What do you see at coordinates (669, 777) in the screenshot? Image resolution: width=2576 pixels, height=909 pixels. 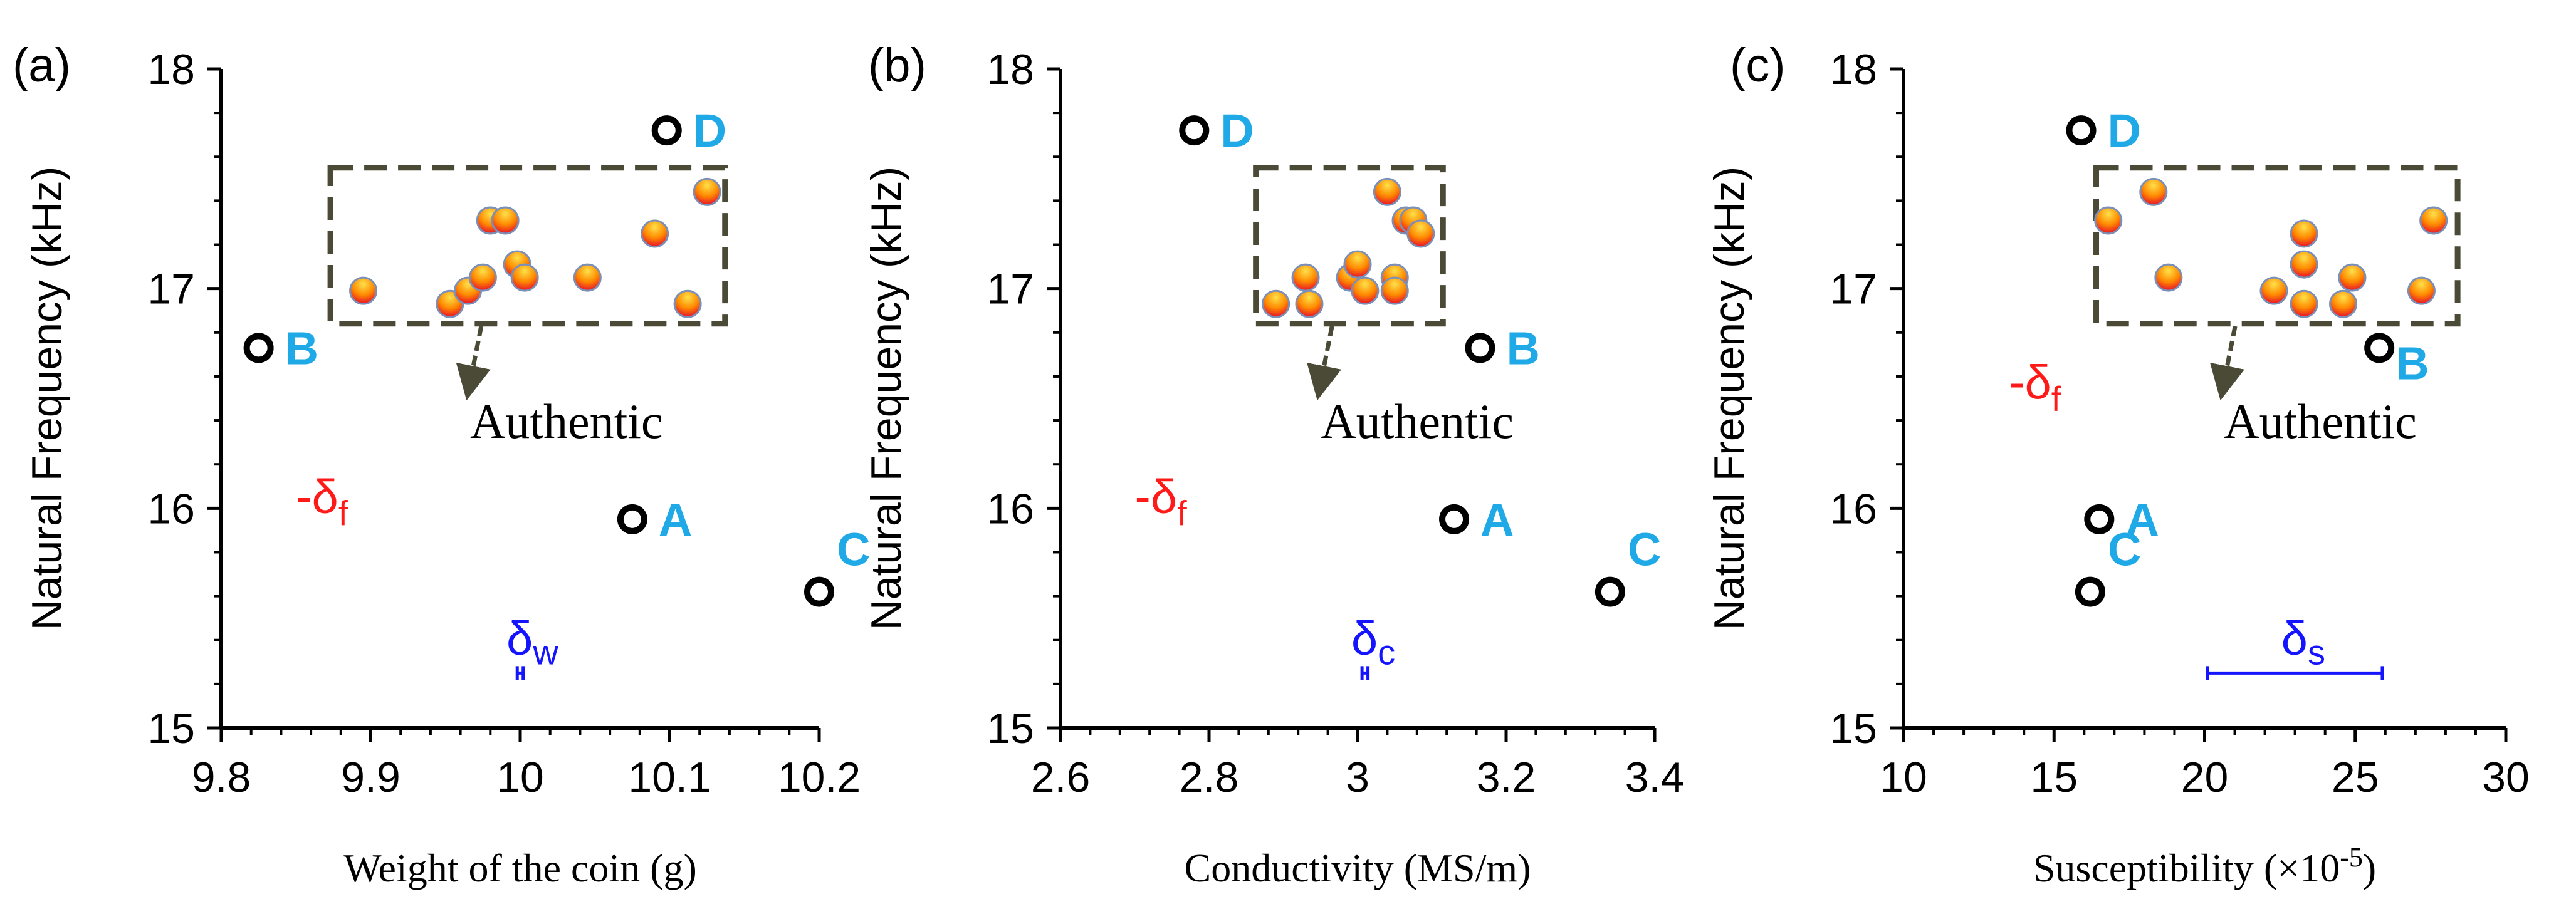 I see `x-tick-label: 10.1` at bounding box center [669, 777].